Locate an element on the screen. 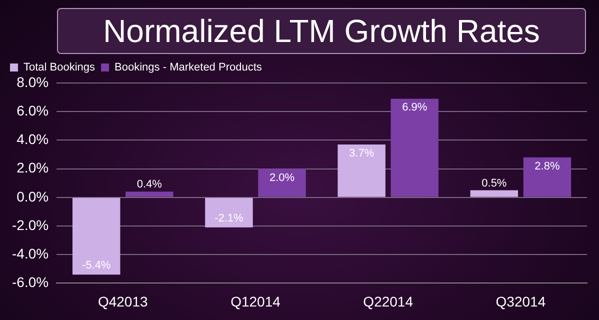 The image size is (599, 320). y-tick-label: -2.0% is located at coordinates (30, 224).